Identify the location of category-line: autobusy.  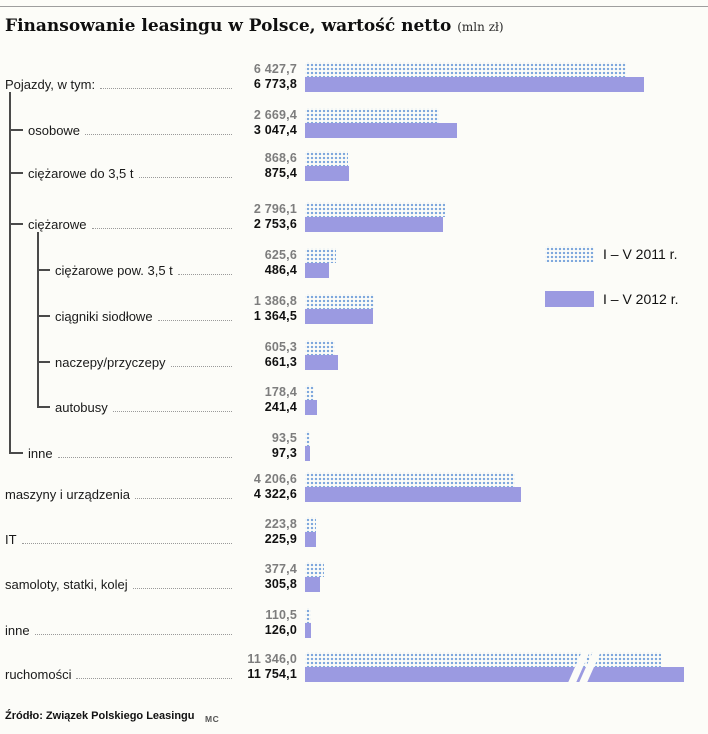
(143, 407).